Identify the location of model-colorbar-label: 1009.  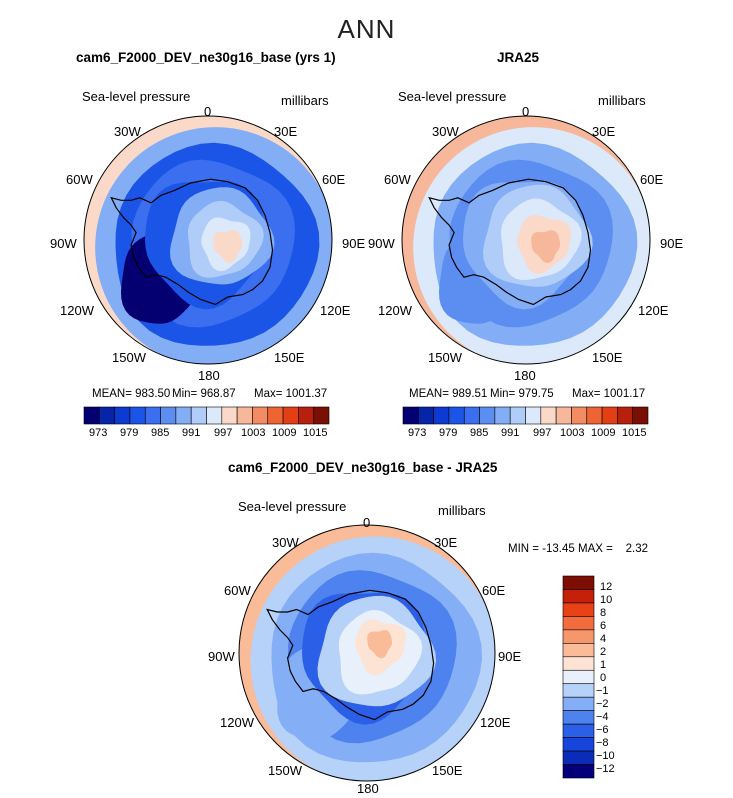
(284, 433).